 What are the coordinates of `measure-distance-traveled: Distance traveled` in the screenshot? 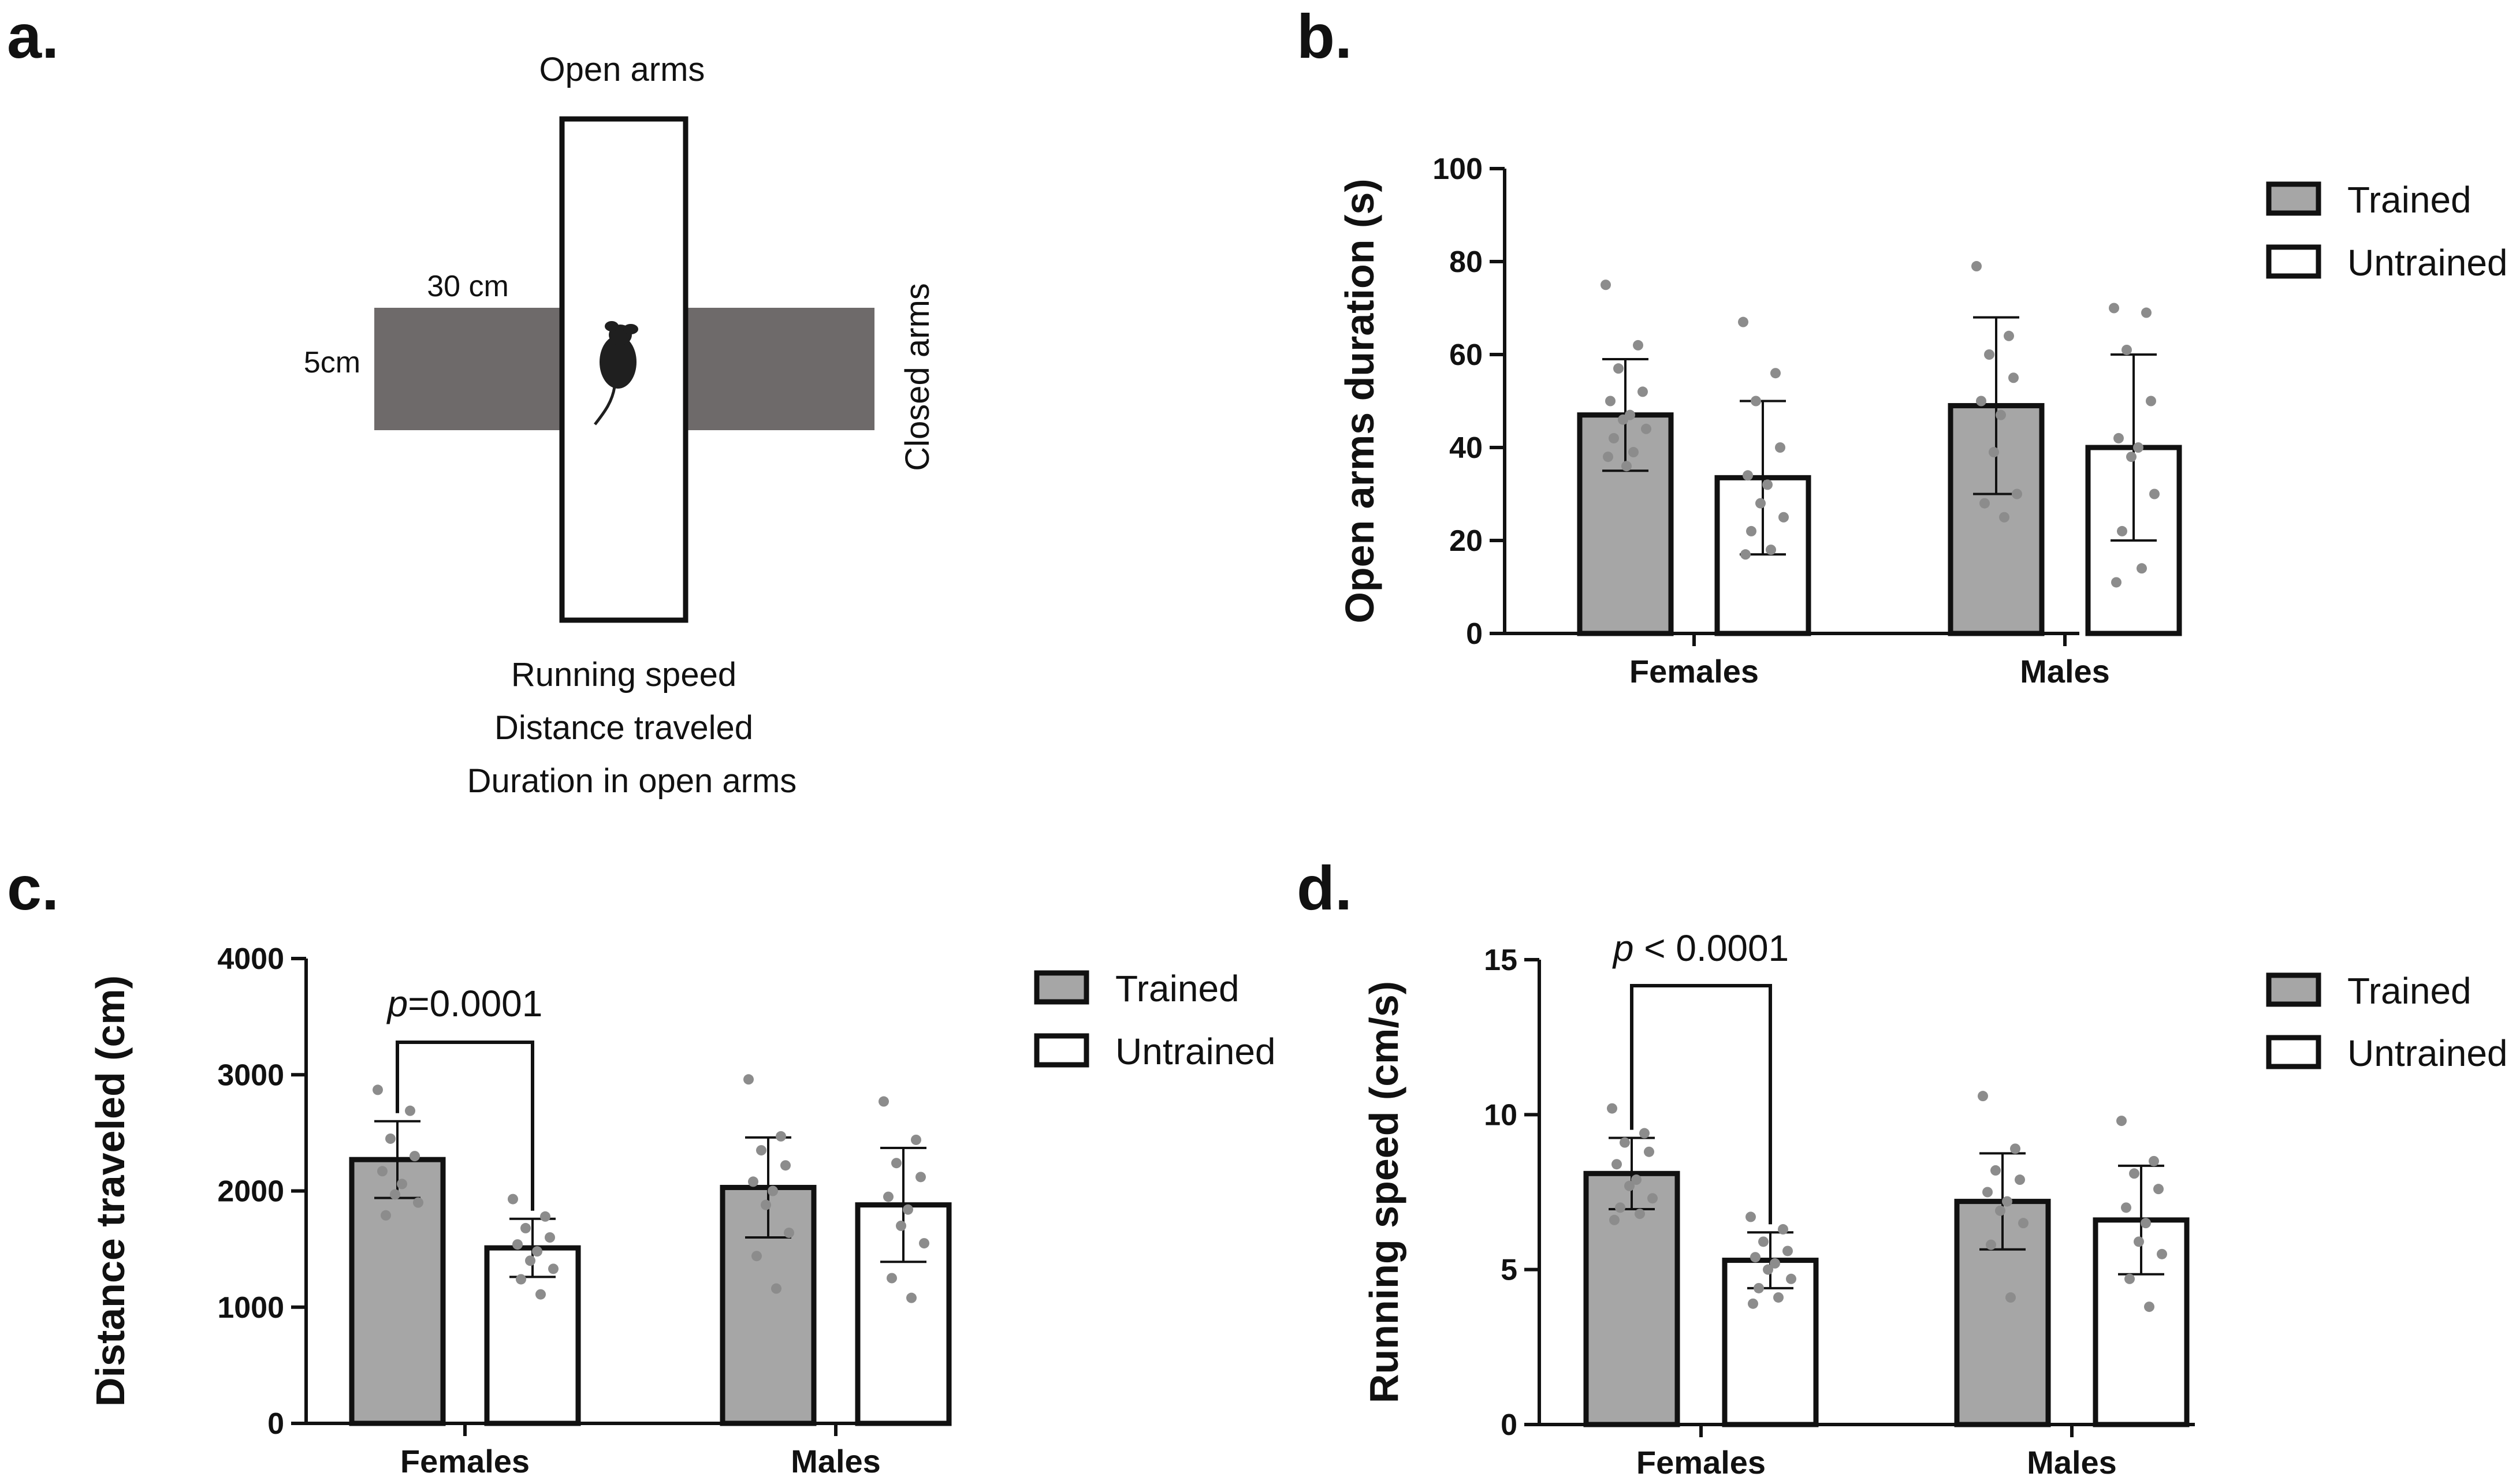 It's located at (623, 728).